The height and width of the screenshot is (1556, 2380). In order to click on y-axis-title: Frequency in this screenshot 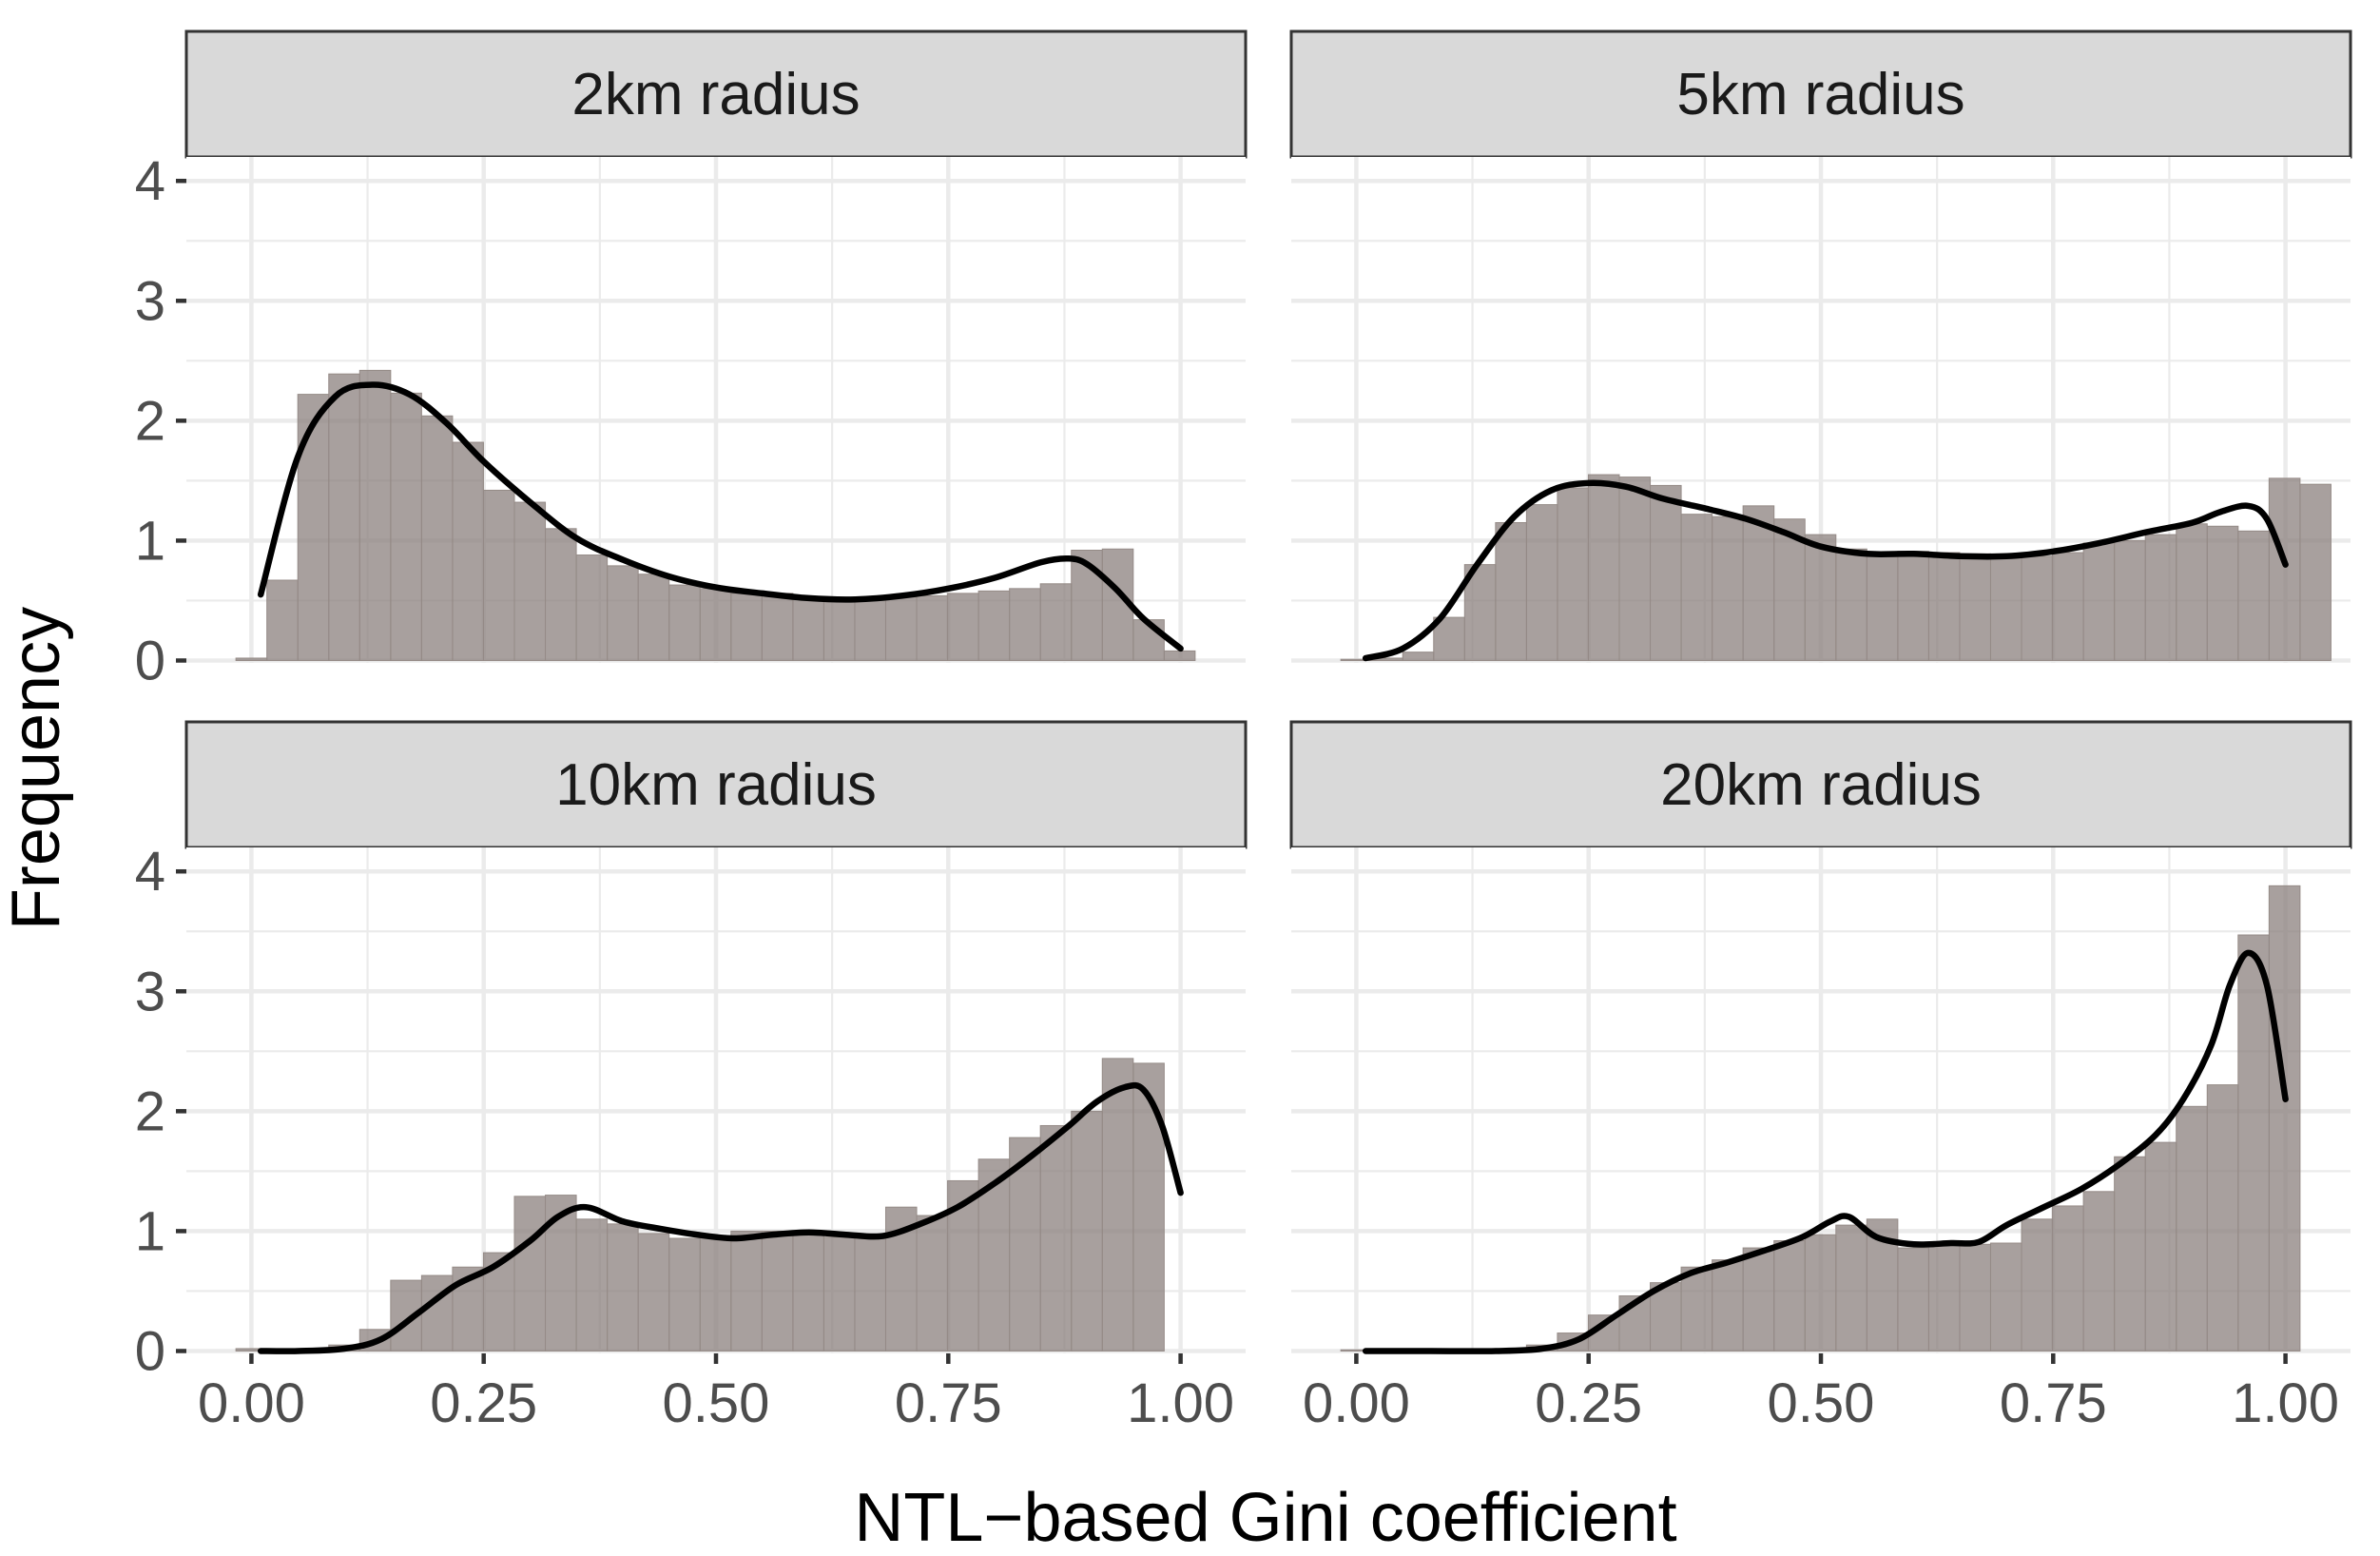, I will do `click(37, 768)`.